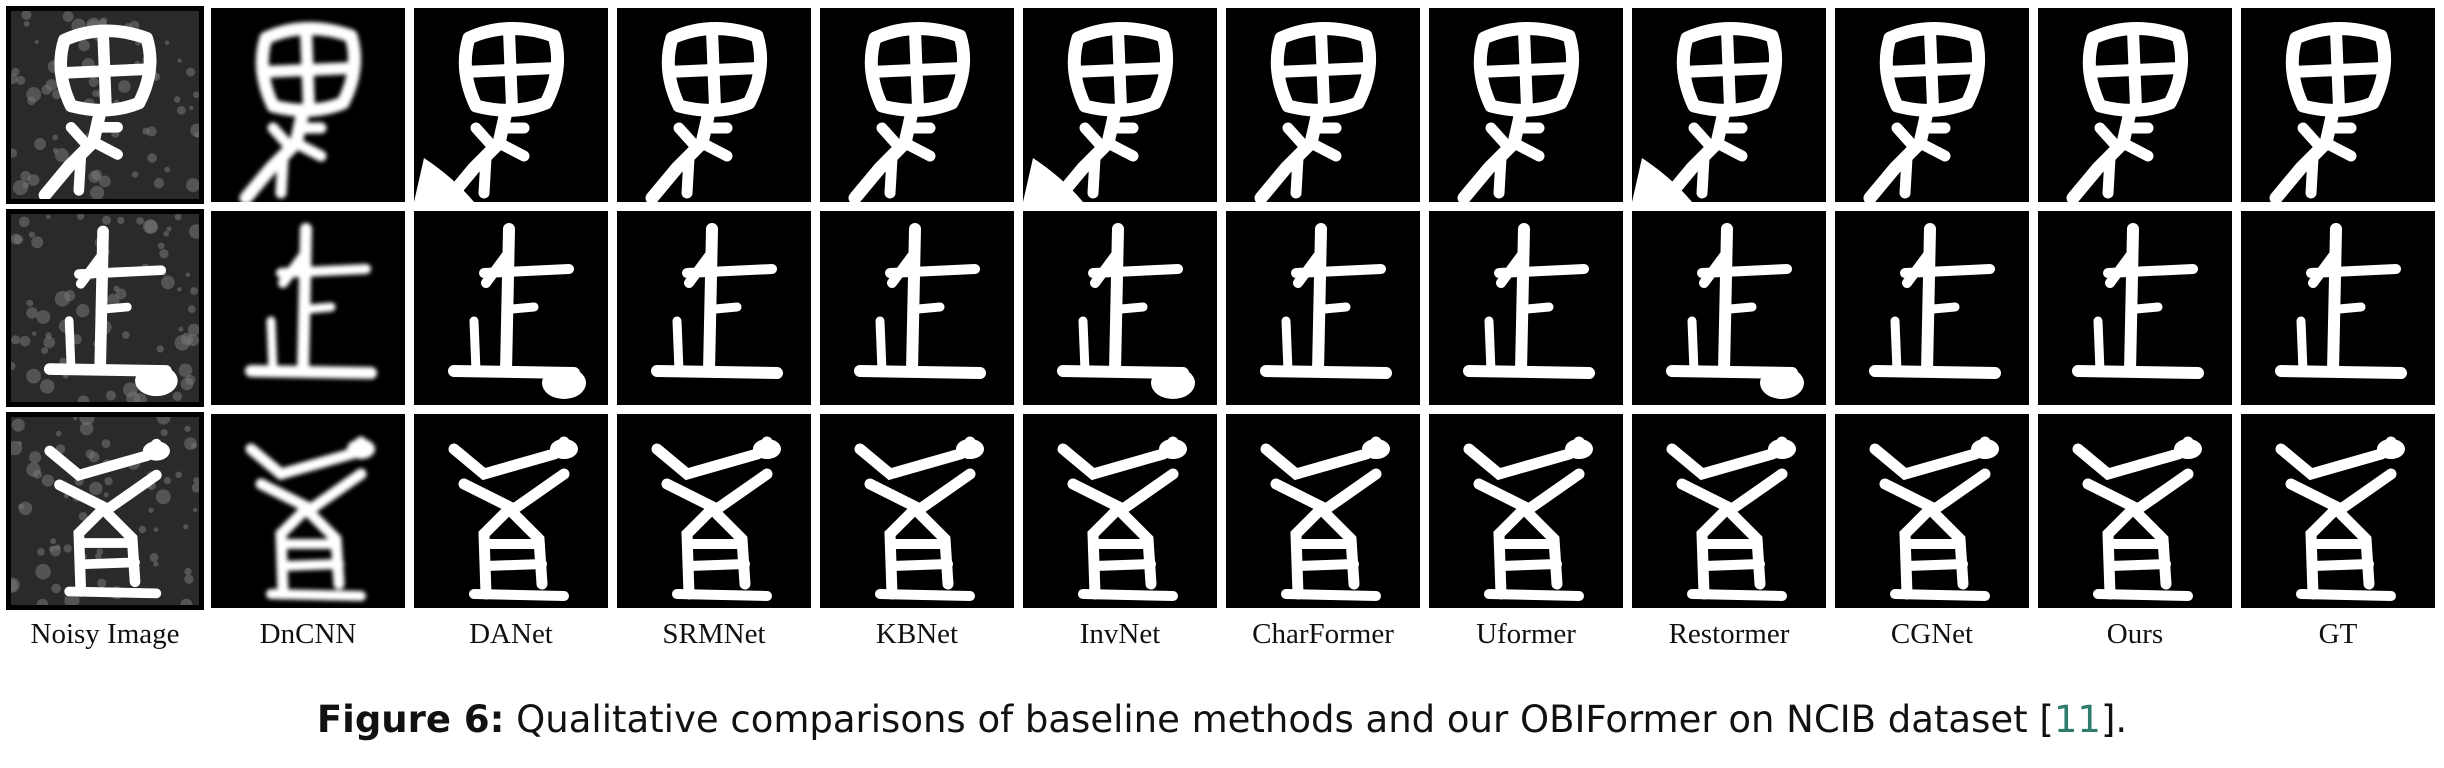  Describe the element at coordinates (917, 634) in the screenshot. I see `method-label: KBNet` at that location.